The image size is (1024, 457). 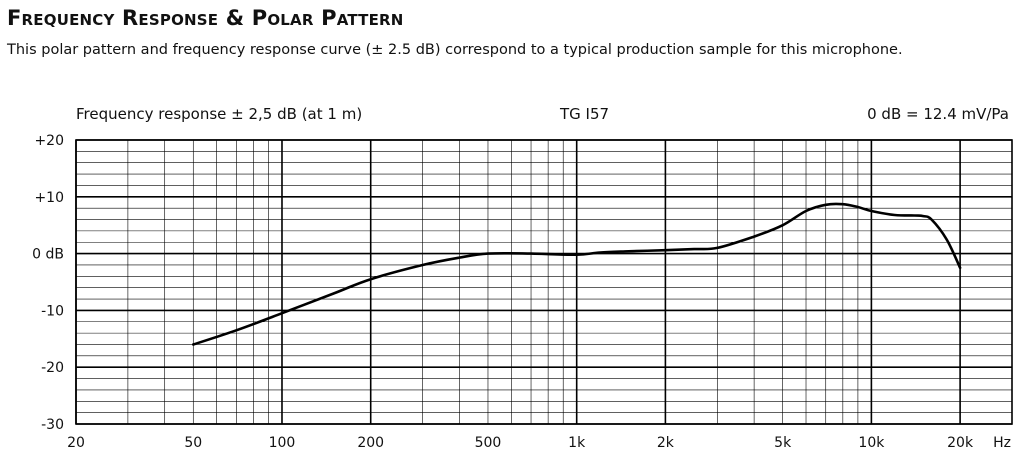 I want to click on x-tick-label: 100, so click(x=282, y=443).